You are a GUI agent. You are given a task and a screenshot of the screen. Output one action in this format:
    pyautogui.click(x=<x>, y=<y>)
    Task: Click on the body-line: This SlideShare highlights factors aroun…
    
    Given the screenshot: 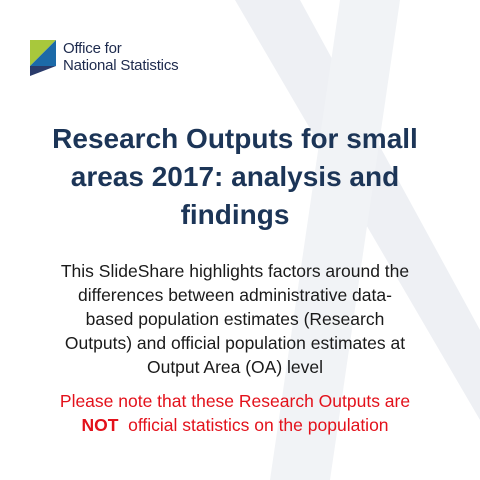 What is the action you would take?
    pyautogui.click(x=235, y=271)
    